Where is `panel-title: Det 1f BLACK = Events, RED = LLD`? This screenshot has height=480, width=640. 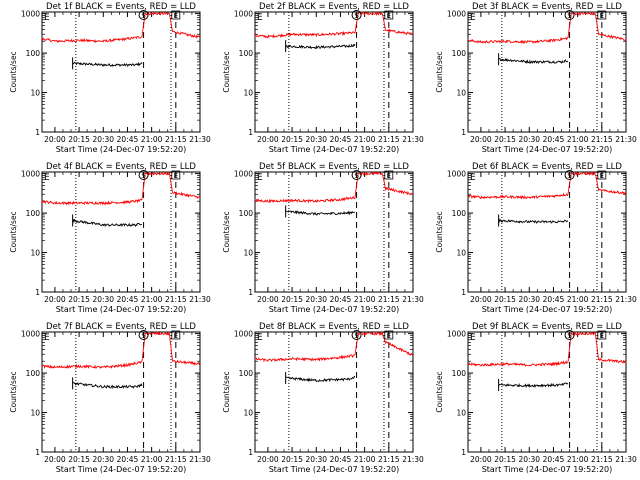 panel-title: Det 1f BLACK = Events, RED = LLD is located at coordinates (121, 7).